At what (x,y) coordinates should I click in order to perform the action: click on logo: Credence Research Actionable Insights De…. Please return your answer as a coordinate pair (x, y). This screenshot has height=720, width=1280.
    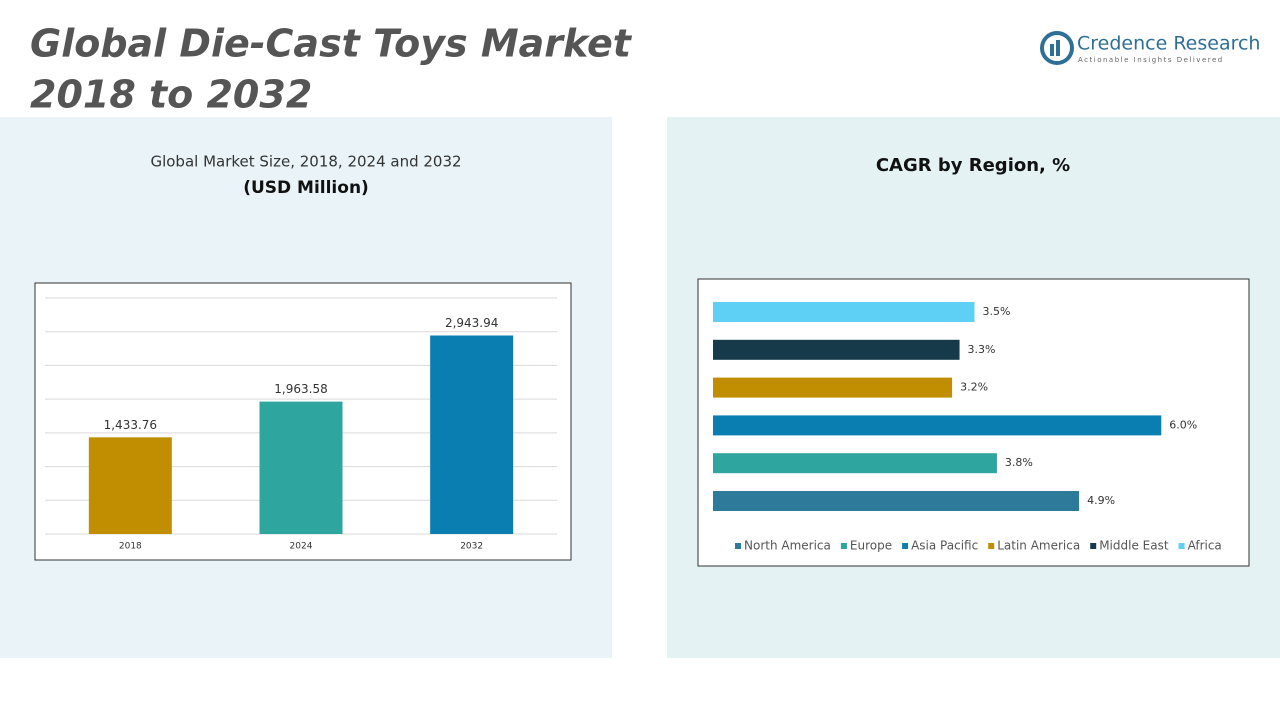
    Looking at the image, I should click on (1150, 48).